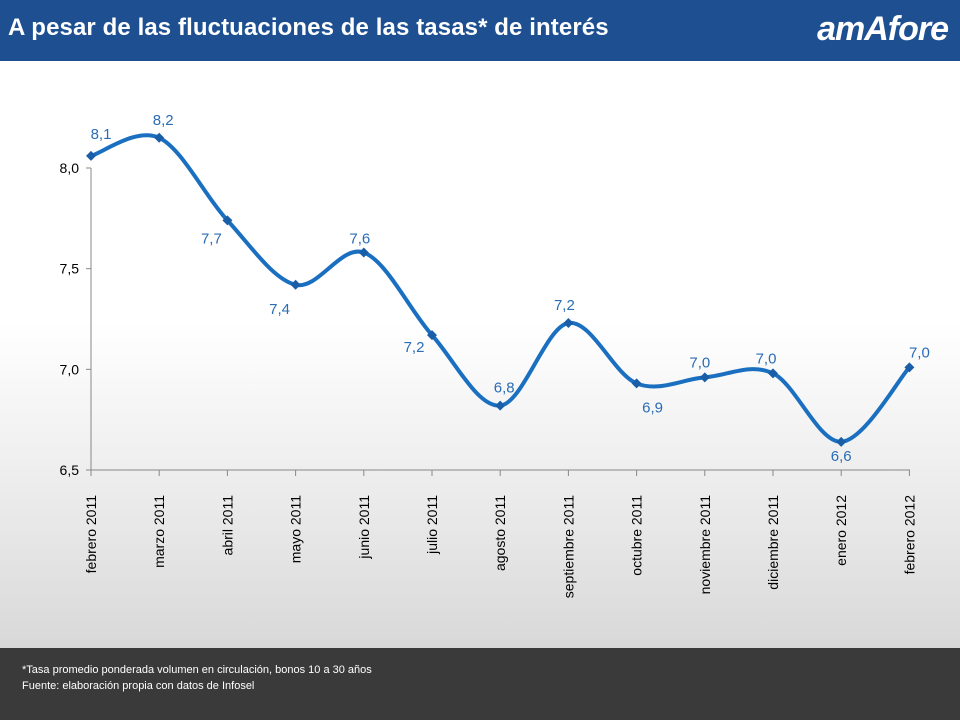 Image resolution: width=960 pixels, height=720 pixels. I want to click on x-tick-label: febrero 2012, so click(909, 535).